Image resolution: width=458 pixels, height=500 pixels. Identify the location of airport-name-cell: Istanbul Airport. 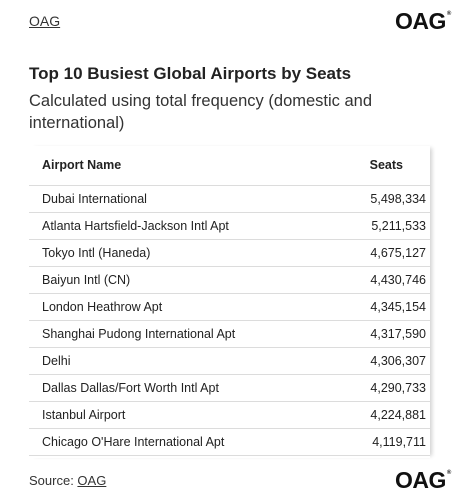
(84, 415).